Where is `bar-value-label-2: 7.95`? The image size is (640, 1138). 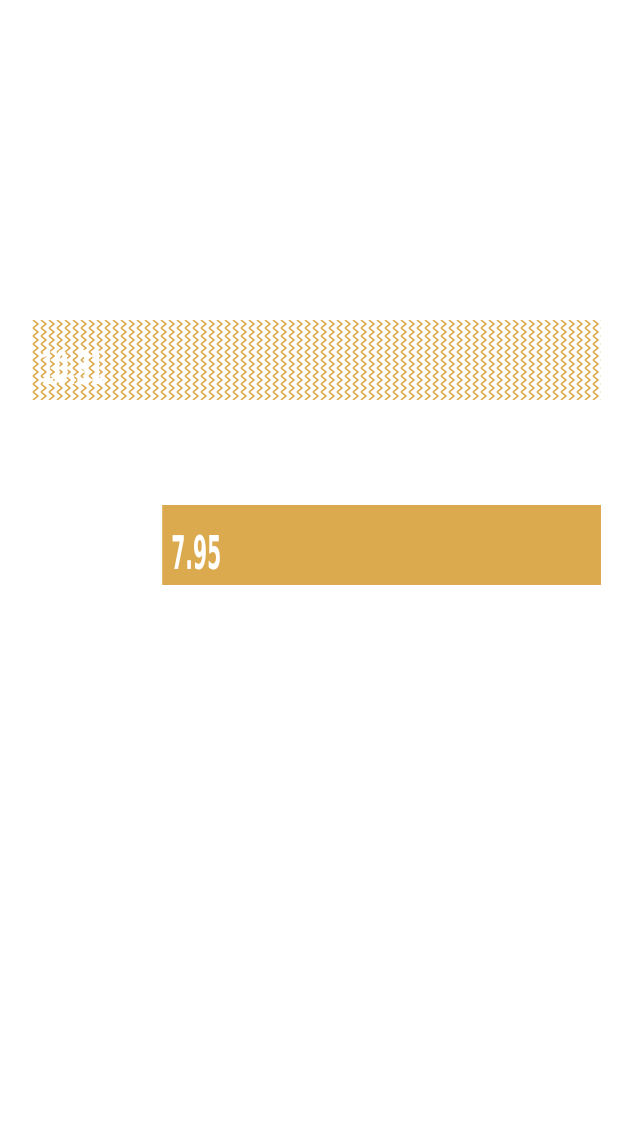
bar-value-label-2: 7.95 is located at coordinates (196, 553).